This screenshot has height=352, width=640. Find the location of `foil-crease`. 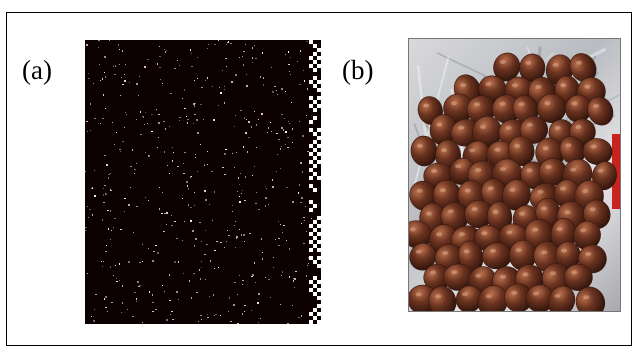

foil-crease is located at coordinates (430, 125).